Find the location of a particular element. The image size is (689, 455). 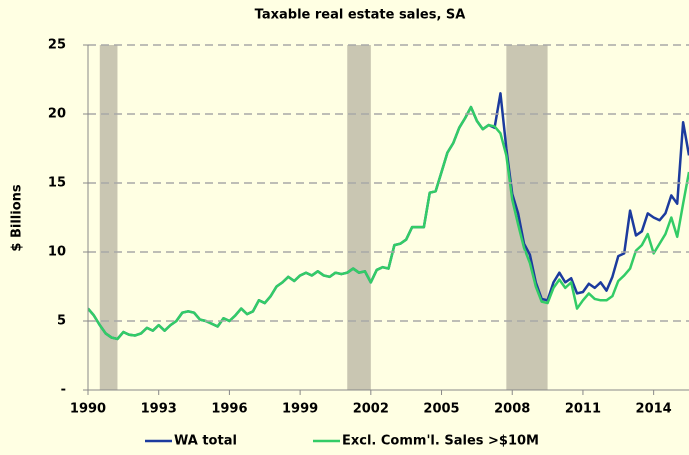

x-tick-label: 2011 is located at coordinates (583, 409).